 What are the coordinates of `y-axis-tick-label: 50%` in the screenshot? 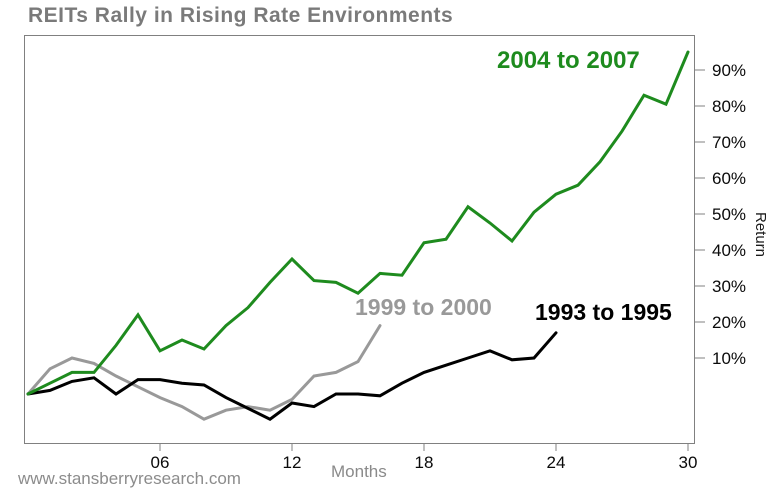 It's located at (729, 214).